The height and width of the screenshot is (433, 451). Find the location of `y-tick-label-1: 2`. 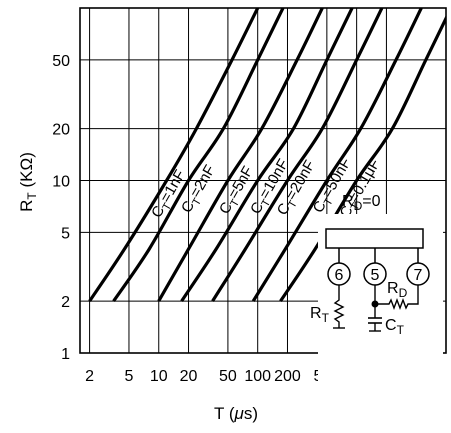

y-tick-label-1: 2 is located at coordinates (65, 302).